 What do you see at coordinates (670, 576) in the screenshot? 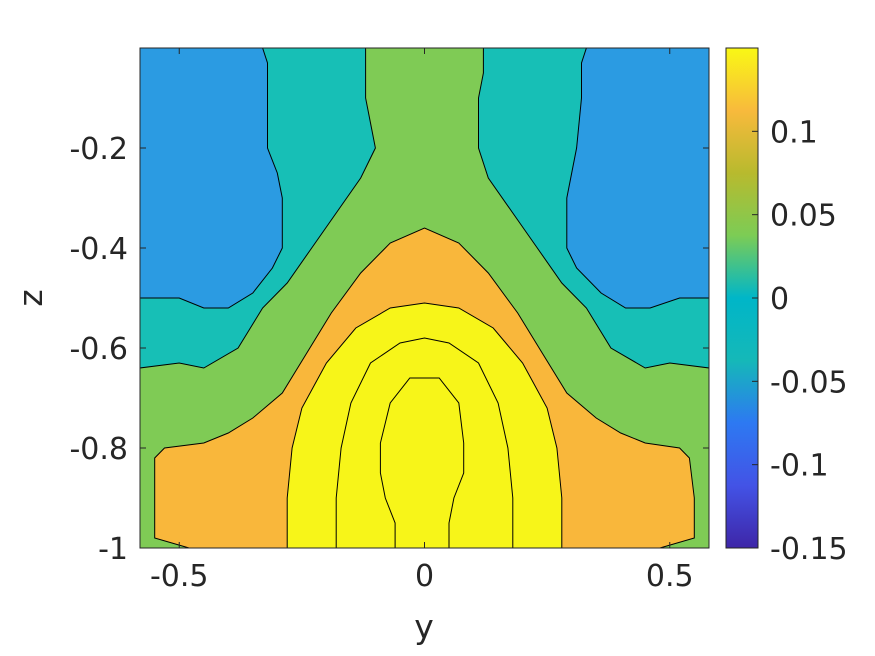
I see `x-tick-label: 0.5` at bounding box center [670, 576].